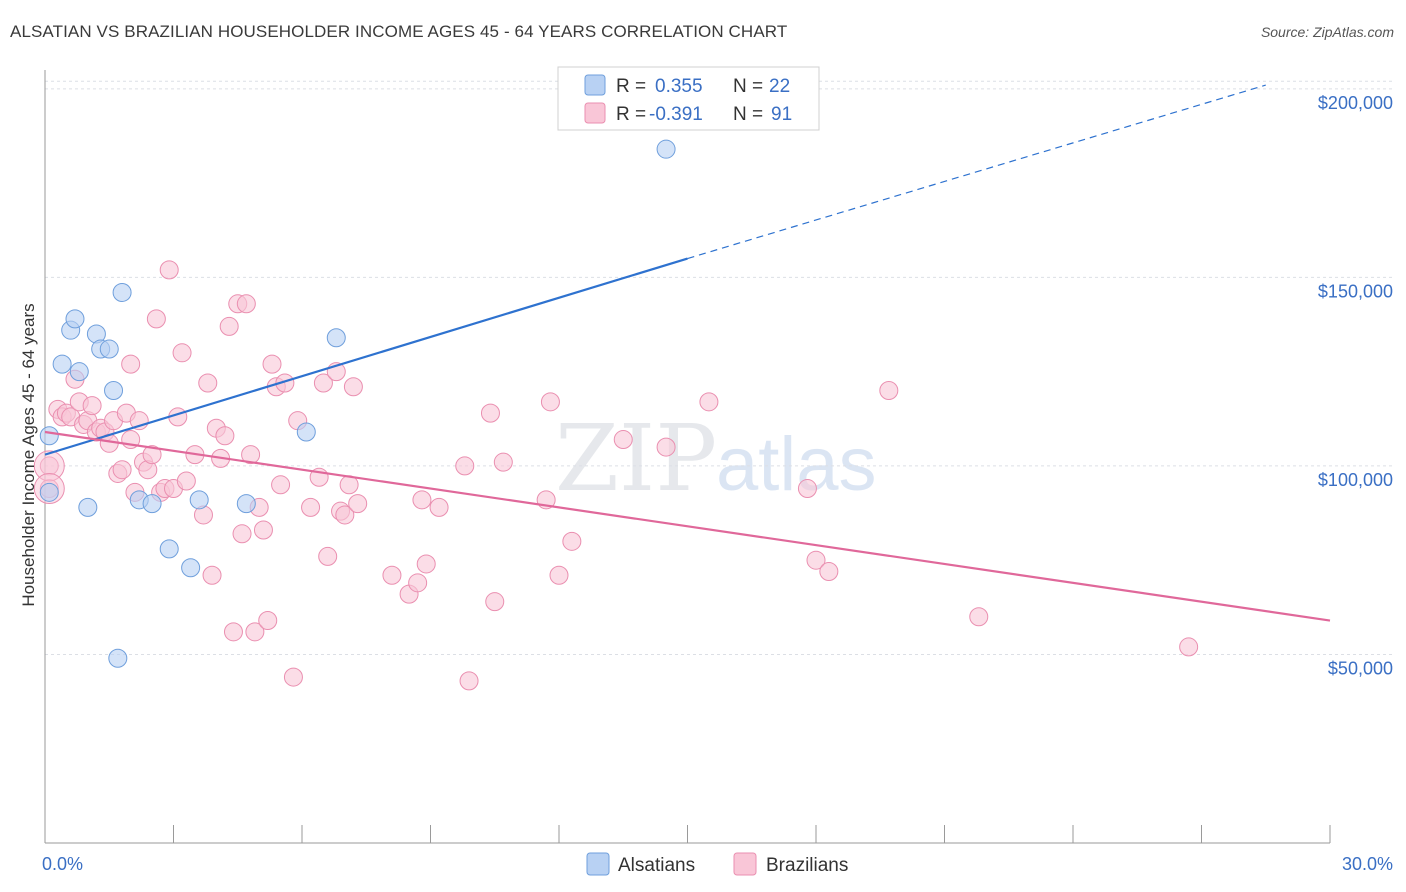  I want to click on legend-swatch-alsatians, so click(595, 85).